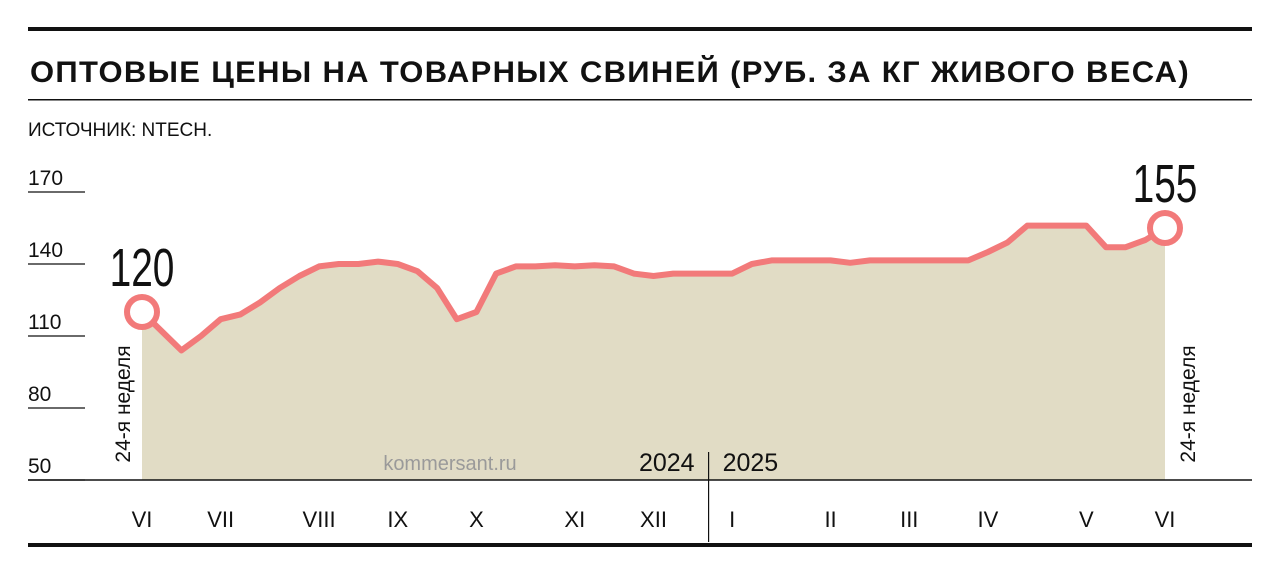  What do you see at coordinates (988, 519) in the screenshot?
I see `x-tick-label: IV` at bounding box center [988, 519].